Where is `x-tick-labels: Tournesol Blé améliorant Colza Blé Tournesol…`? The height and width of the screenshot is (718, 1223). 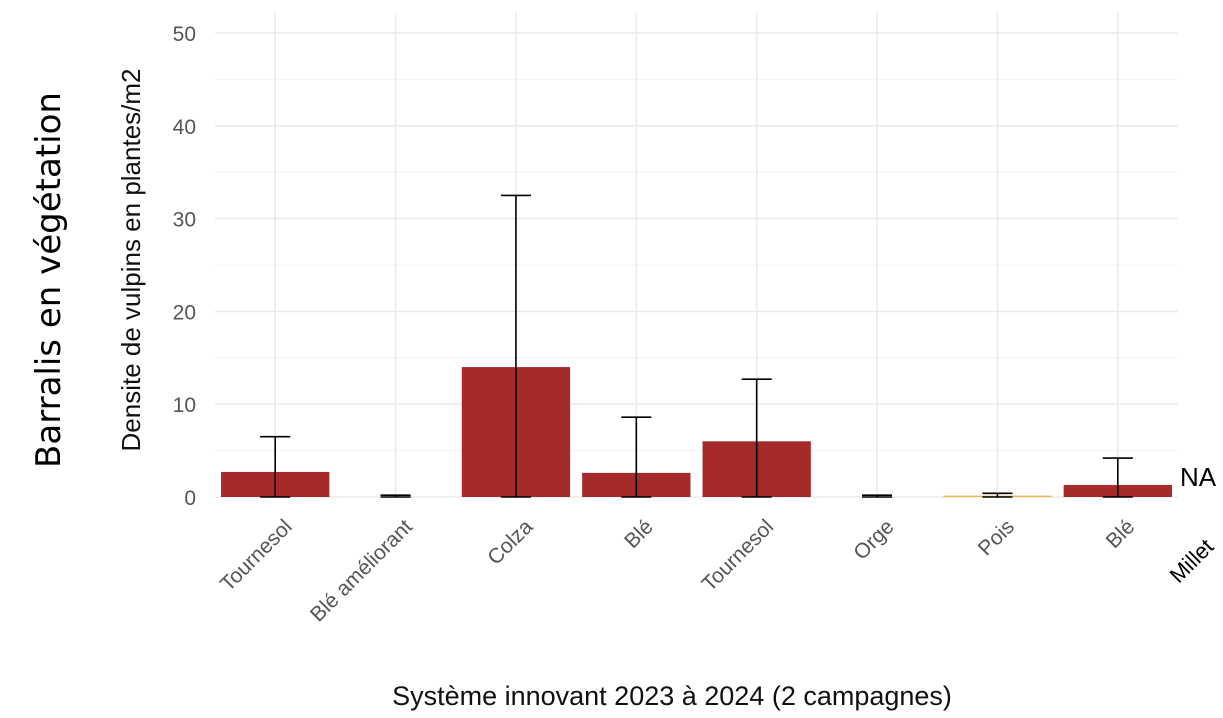 x-tick-labels: Tournesol Blé améliorant Colza Blé Tournesol… is located at coordinates (677, 570).